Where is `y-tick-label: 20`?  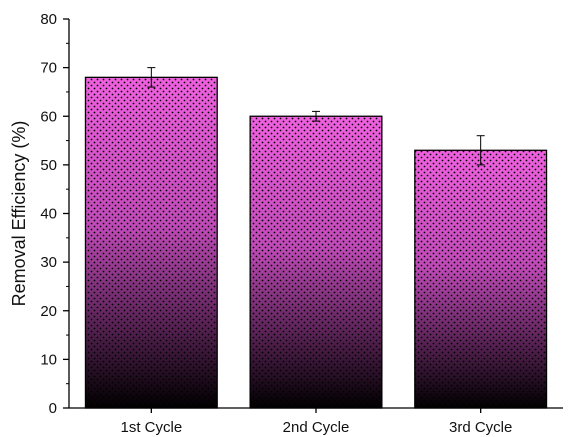 y-tick-label: 20 is located at coordinates (48, 311).